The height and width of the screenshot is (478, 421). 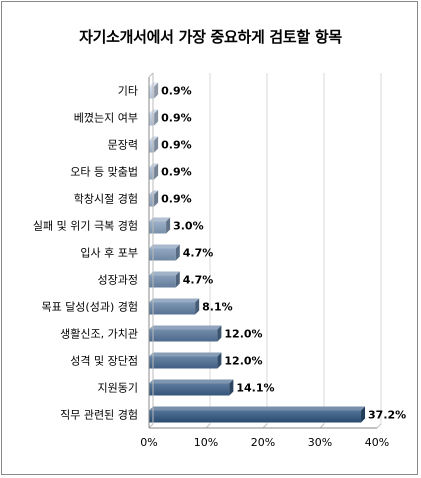 I want to click on value-label: 3.0%, so click(x=188, y=226).